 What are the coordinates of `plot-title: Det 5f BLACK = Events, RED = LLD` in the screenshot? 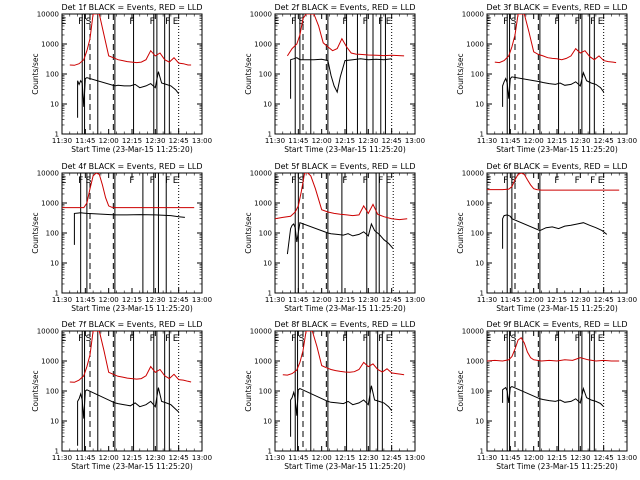 It's located at (344, 166).